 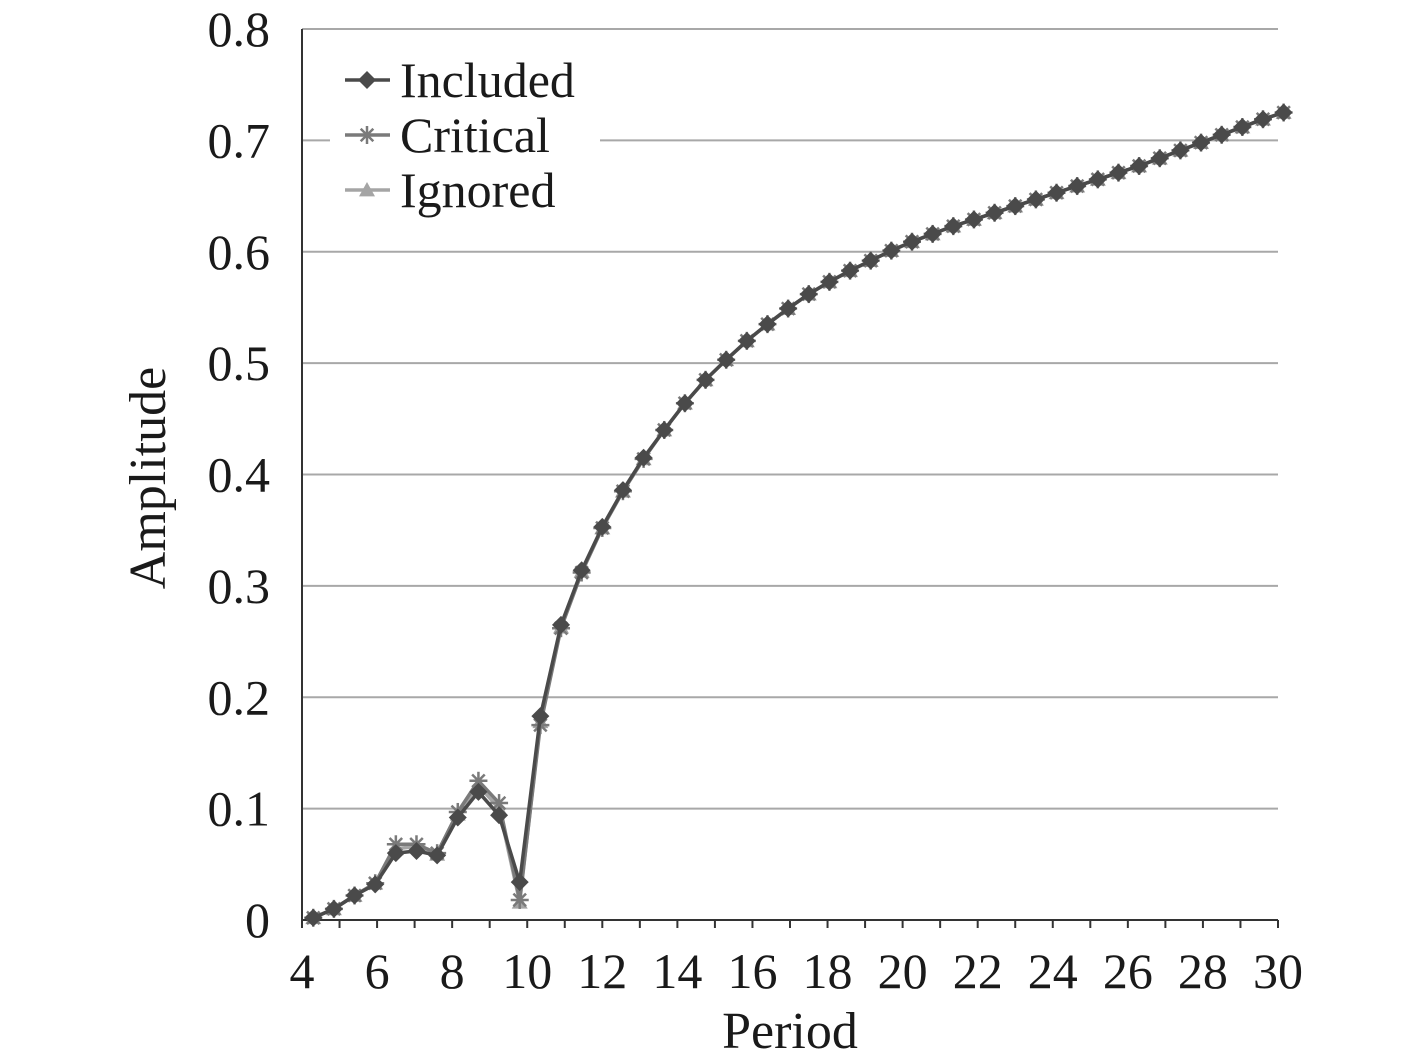 I want to click on y-tick-label: 0.1, so click(x=239, y=809).